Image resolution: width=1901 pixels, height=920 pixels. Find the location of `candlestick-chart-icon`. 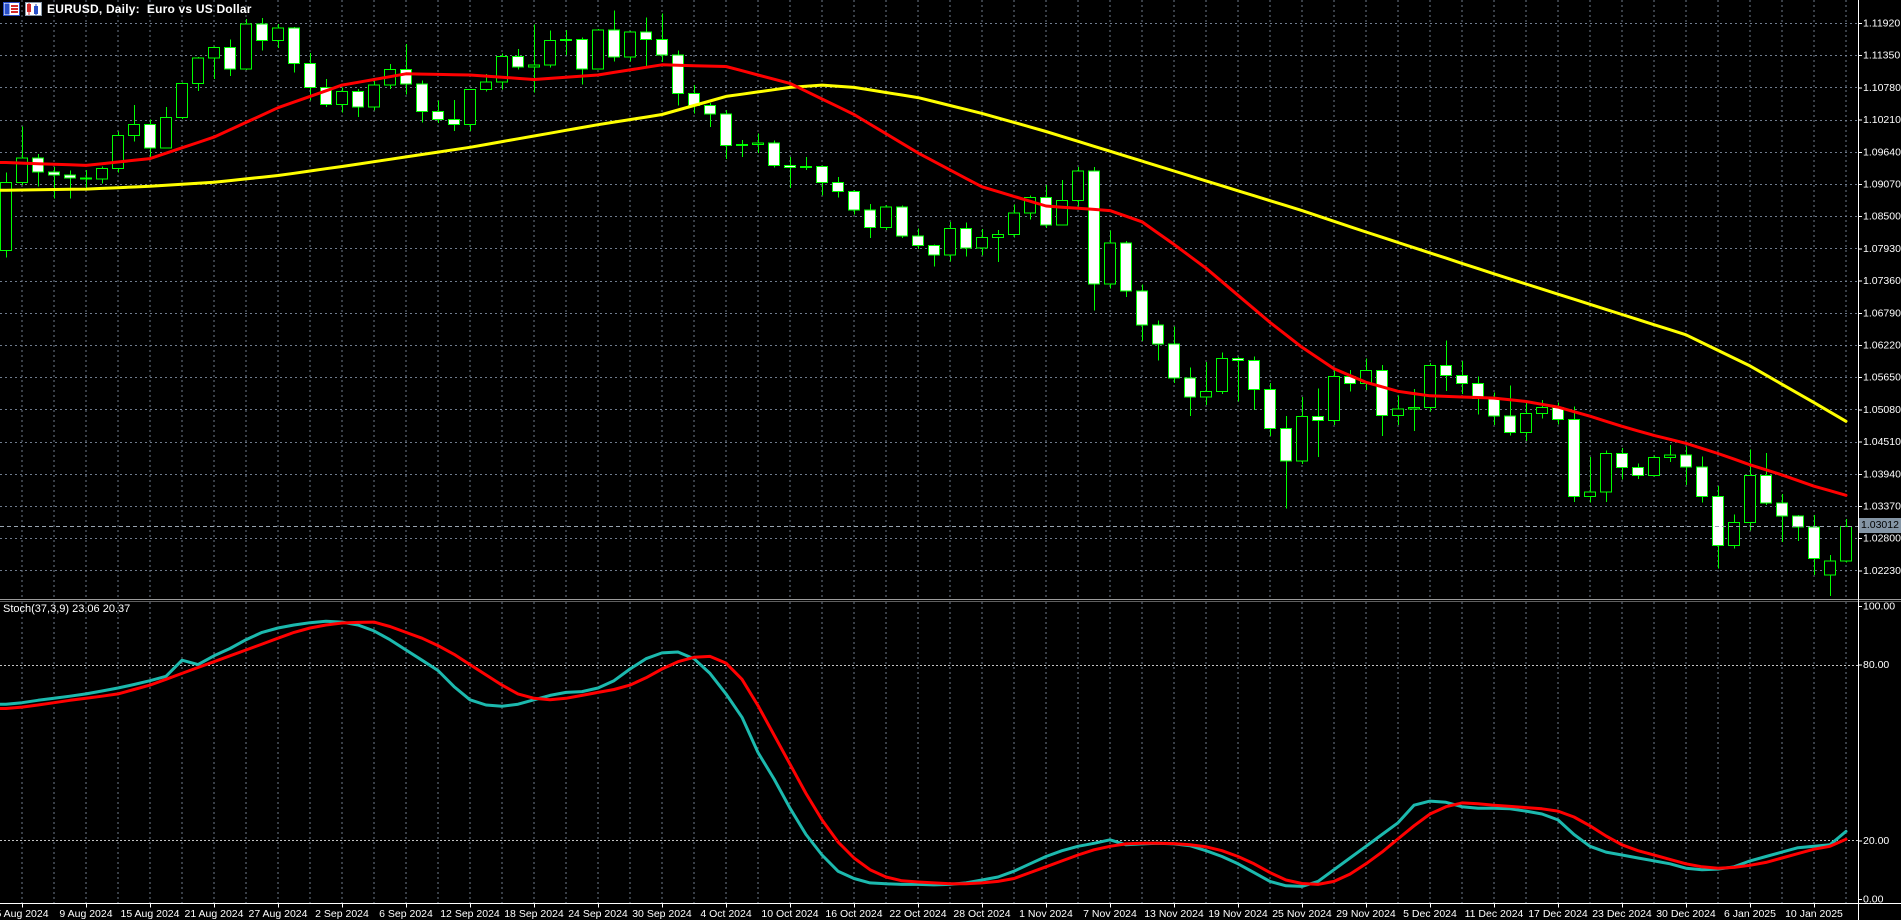

candlestick-chart-icon is located at coordinates (33, 9).